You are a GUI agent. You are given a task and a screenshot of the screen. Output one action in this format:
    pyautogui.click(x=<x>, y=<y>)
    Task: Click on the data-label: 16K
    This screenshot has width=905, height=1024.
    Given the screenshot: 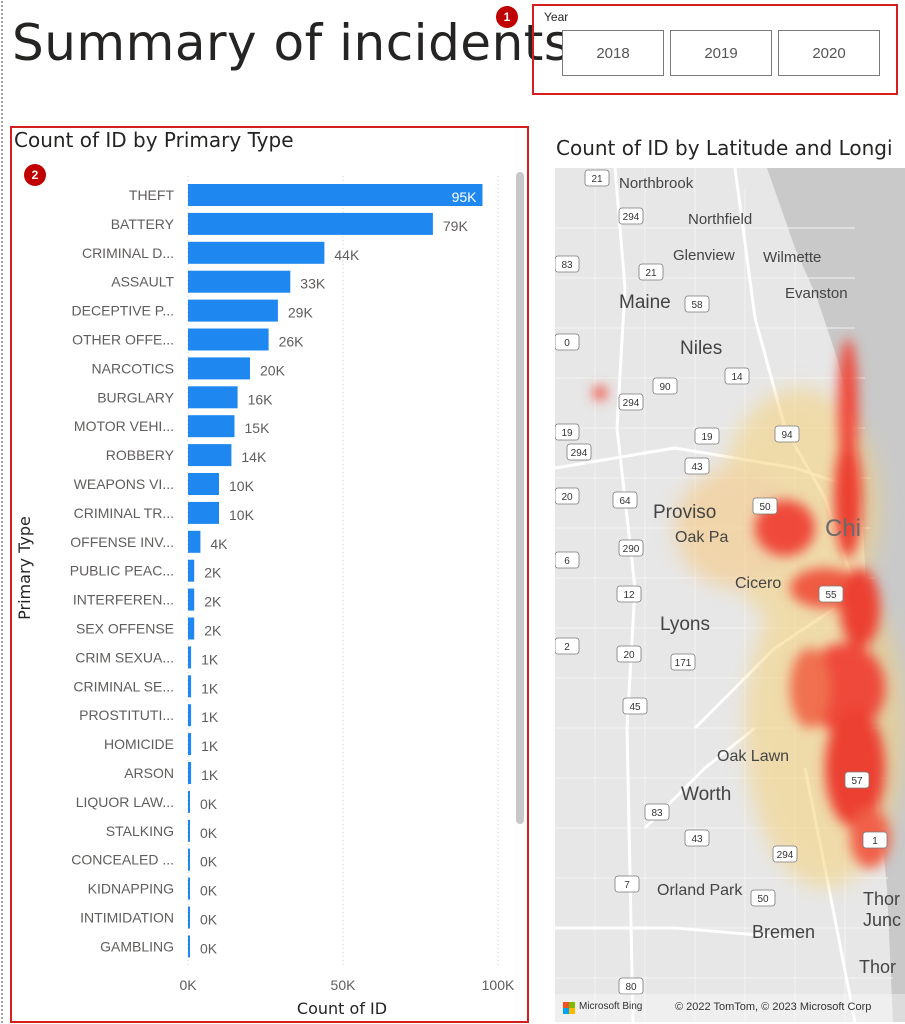 What is the action you would take?
    pyautogui.click(x=261, y=399)
    